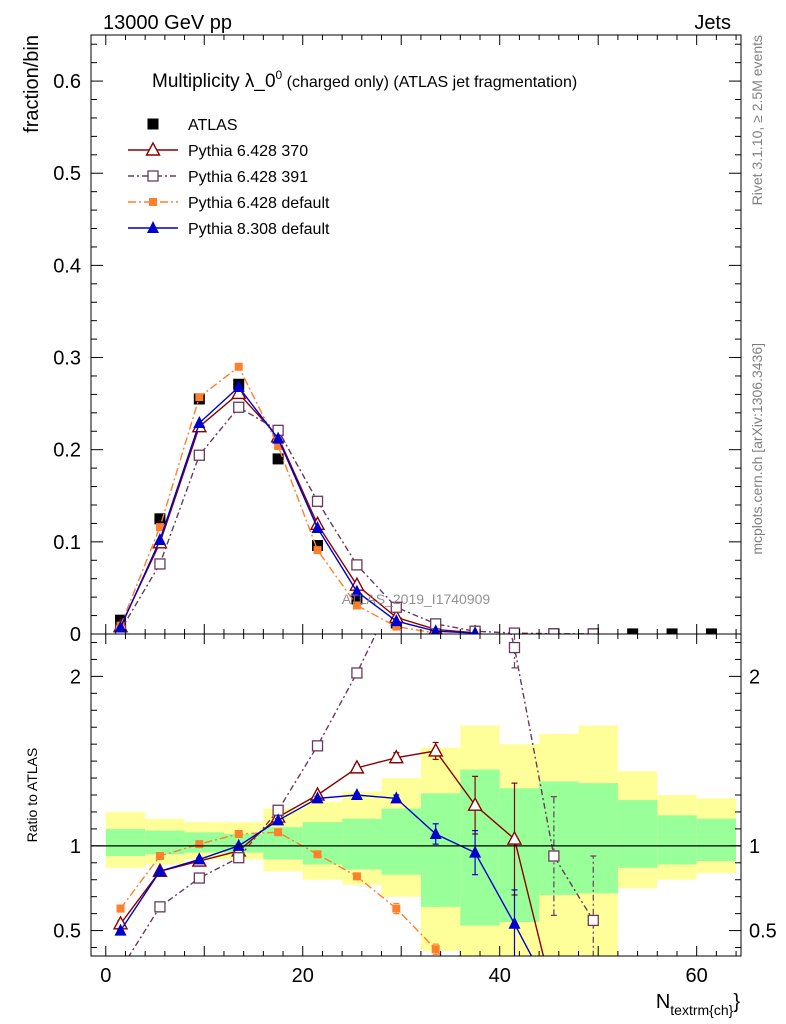  Describe the element at coordinates (757, 120) in the screenshot. I see `rivet-version-label: Rivet 3.1.10, ≥ 2.5M events` at that location.